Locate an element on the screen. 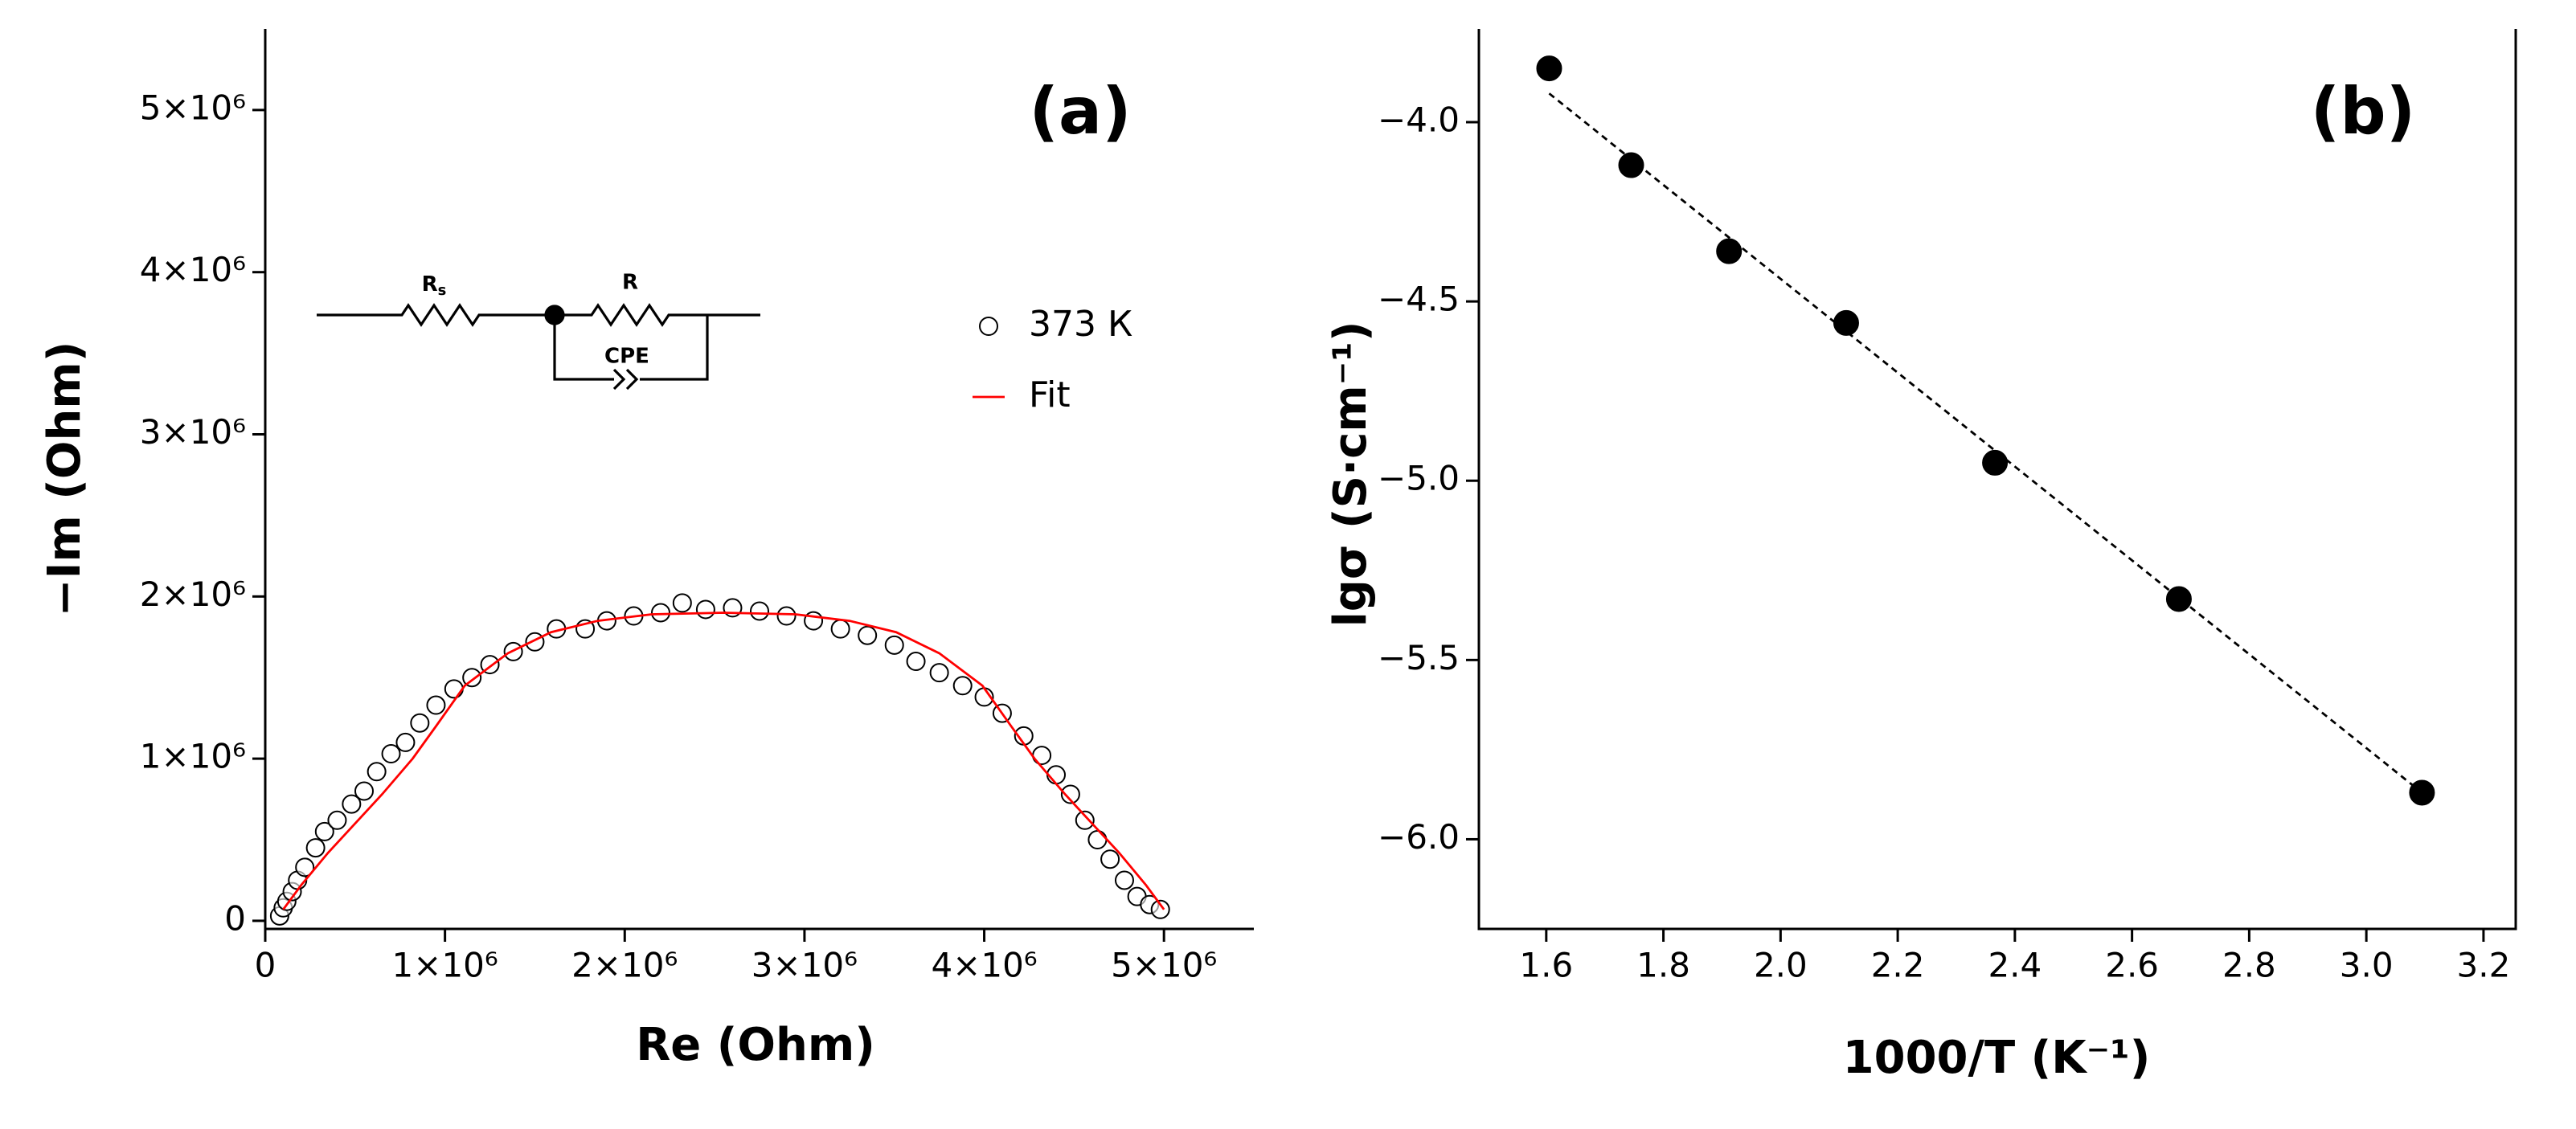  circuit-label: s is located at coordinates (442, 290).